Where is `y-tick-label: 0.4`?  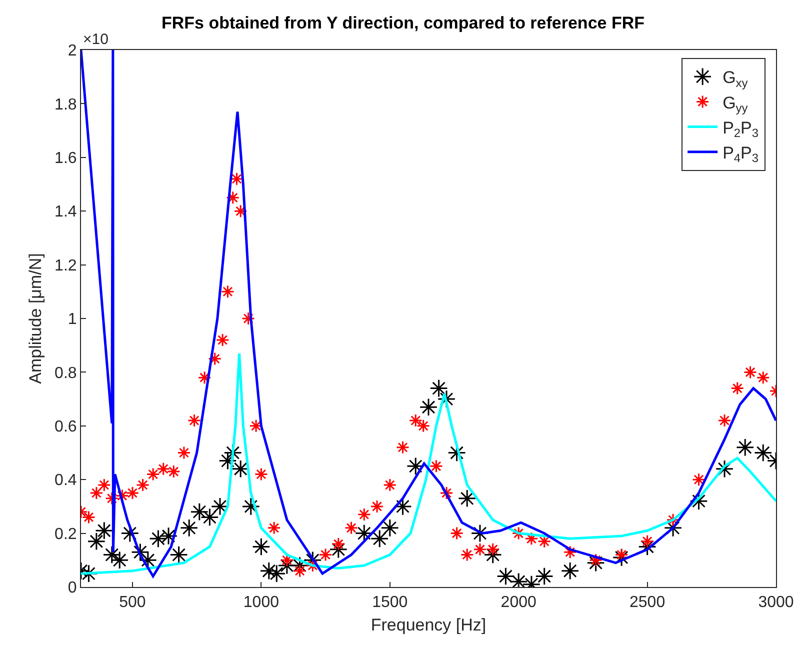
y-tick-label: 0.4 is located at coordinates (65, 481).